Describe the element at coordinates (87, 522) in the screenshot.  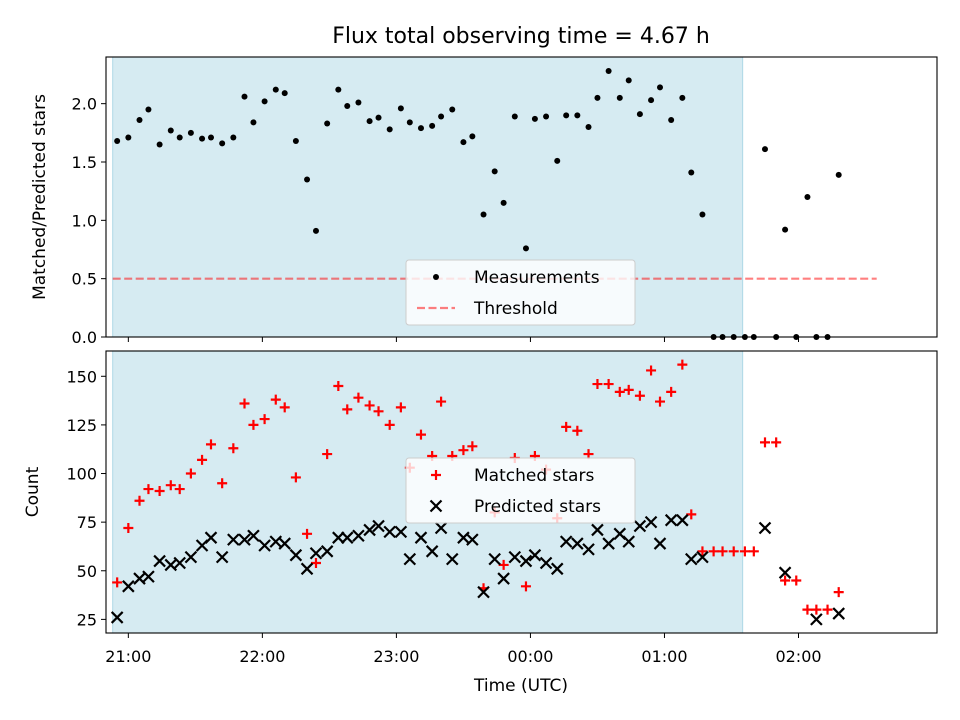
I see `y-tick-label: 75` at that location.